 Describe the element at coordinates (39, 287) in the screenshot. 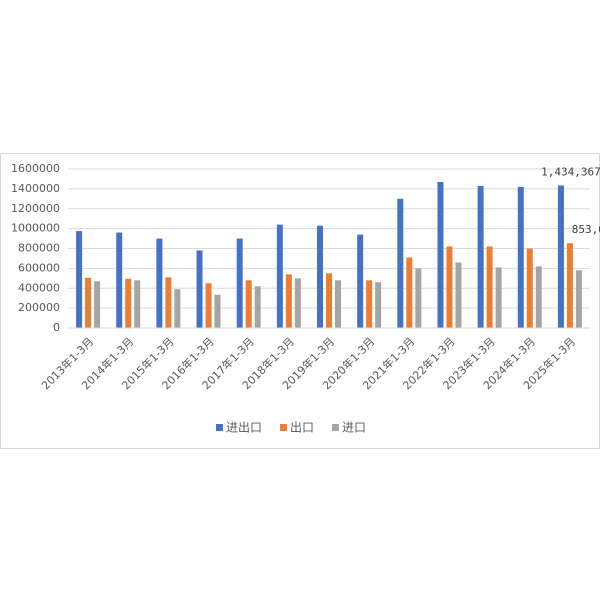

I see `y-tick-label: 400000` at that location.